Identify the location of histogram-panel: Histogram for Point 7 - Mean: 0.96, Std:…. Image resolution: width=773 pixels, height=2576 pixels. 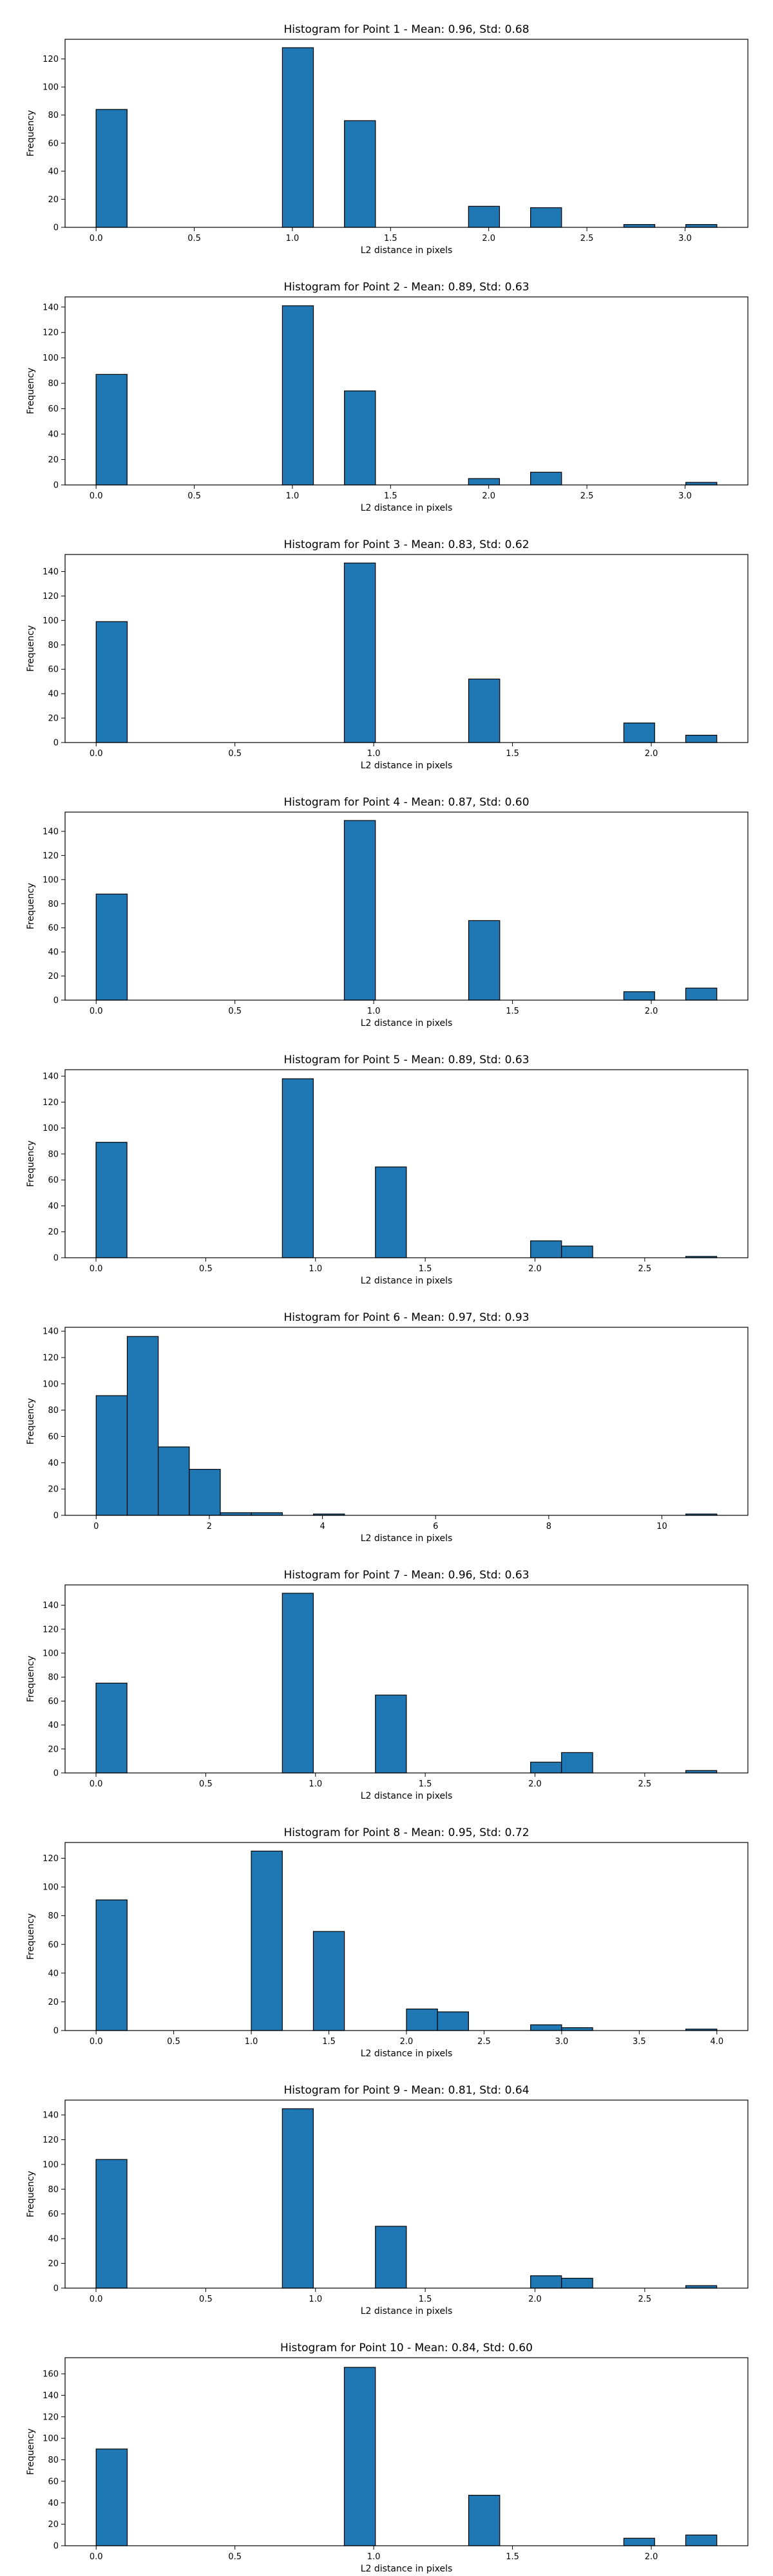
(387, 1685).